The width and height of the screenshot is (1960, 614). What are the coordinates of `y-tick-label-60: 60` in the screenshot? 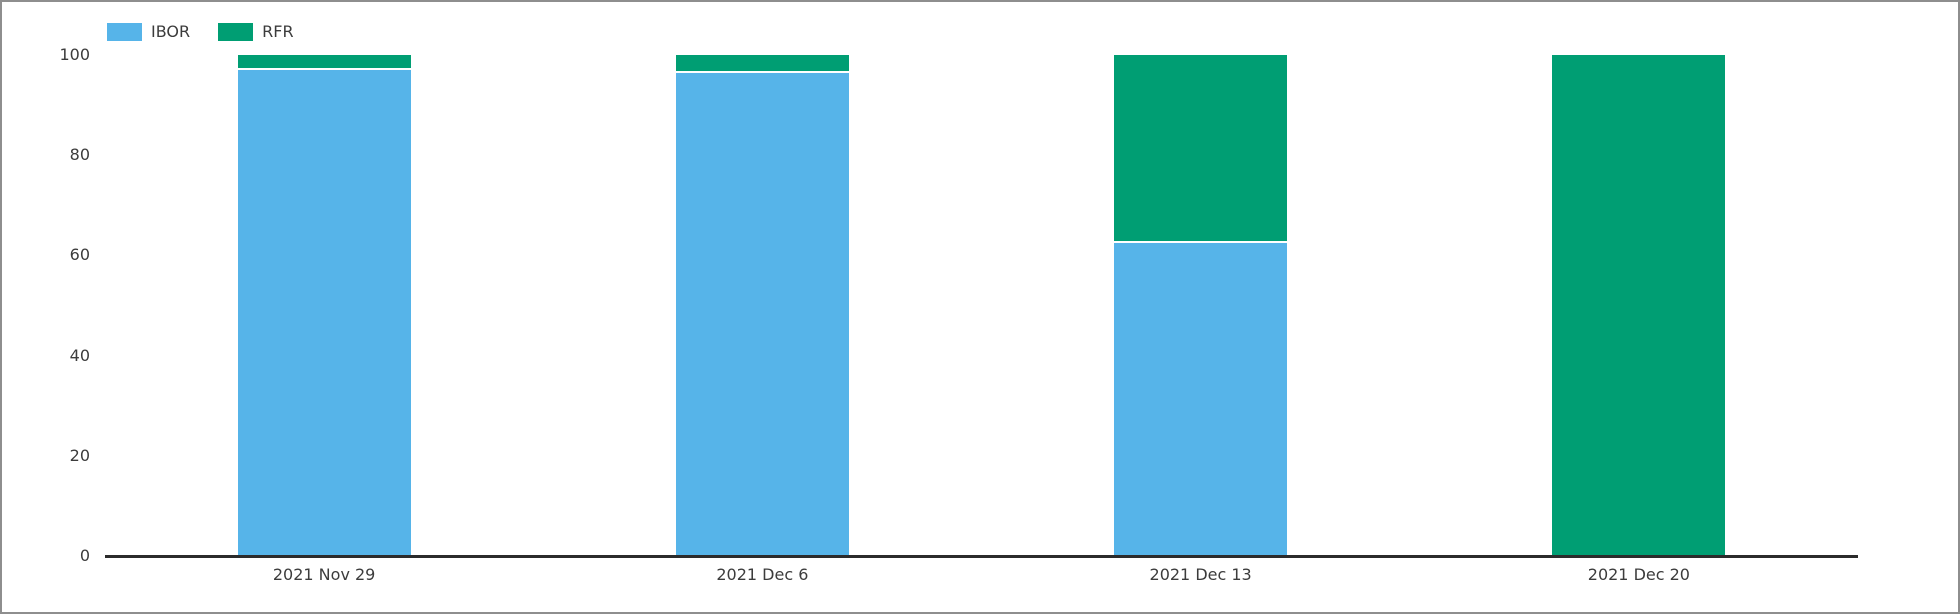 It's located at (79, 255).